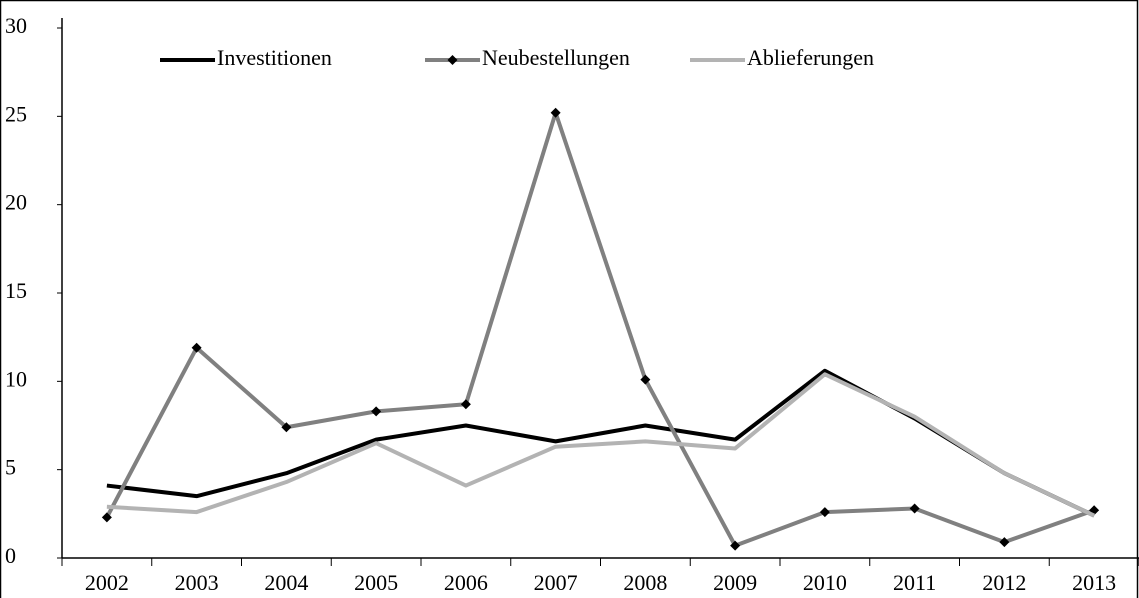 This screenshot has height=598, width=1139. Describe the element at coordinates (735, 582) in the screenshot. I see `x-tick-label: 2009` at that location.